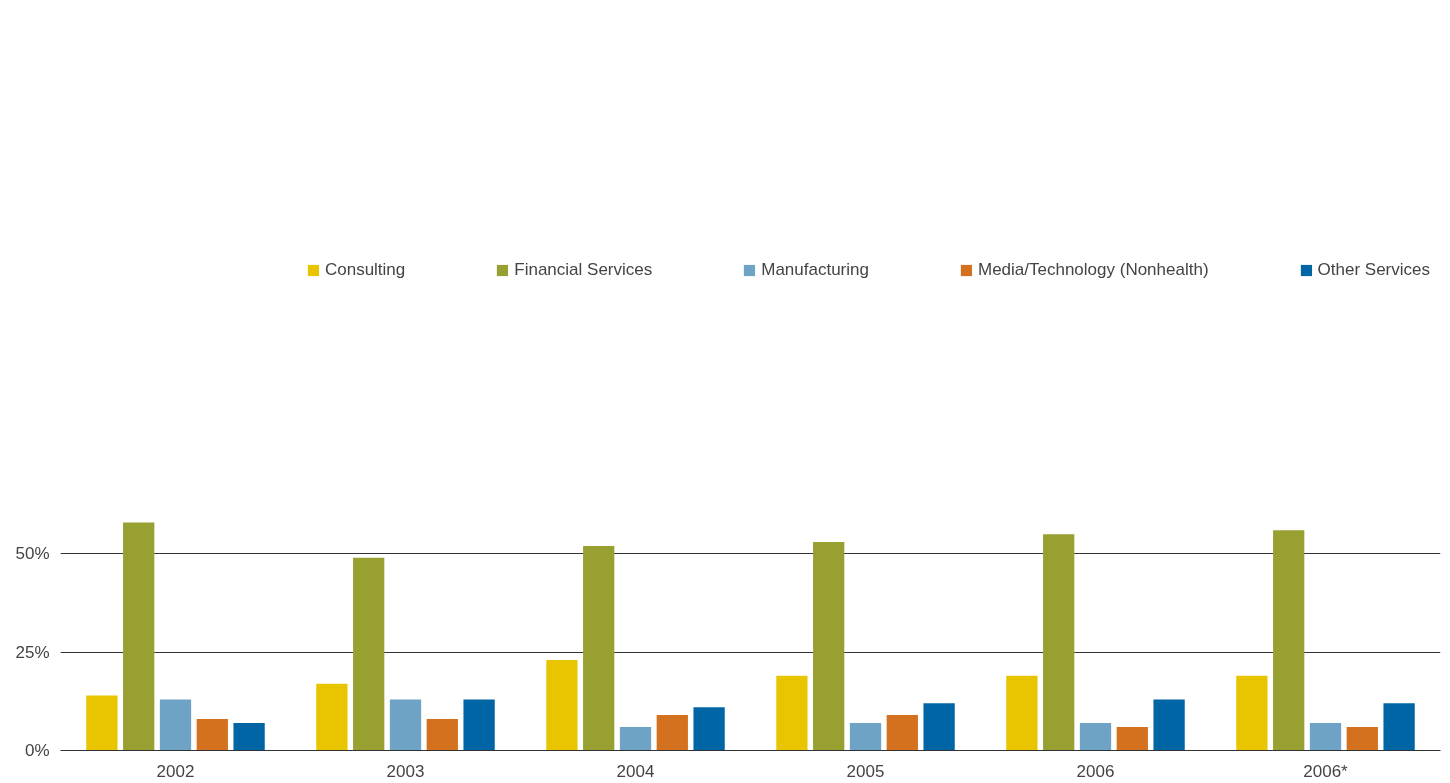  I want to click on x-tick-label: 2003, so click(405, 771).